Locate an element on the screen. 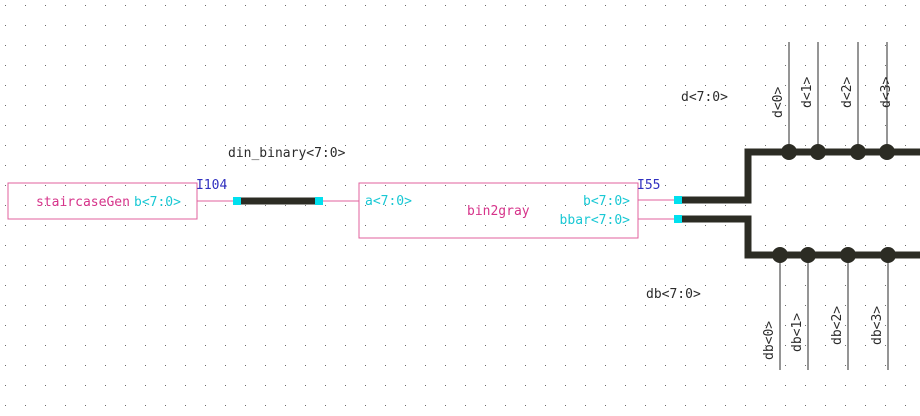 Image resolution: width=920 pixels, height=416 pixels. instance-staircasegen: staircaseGen b<7:0> I104 is located at coordinates (117, 199).